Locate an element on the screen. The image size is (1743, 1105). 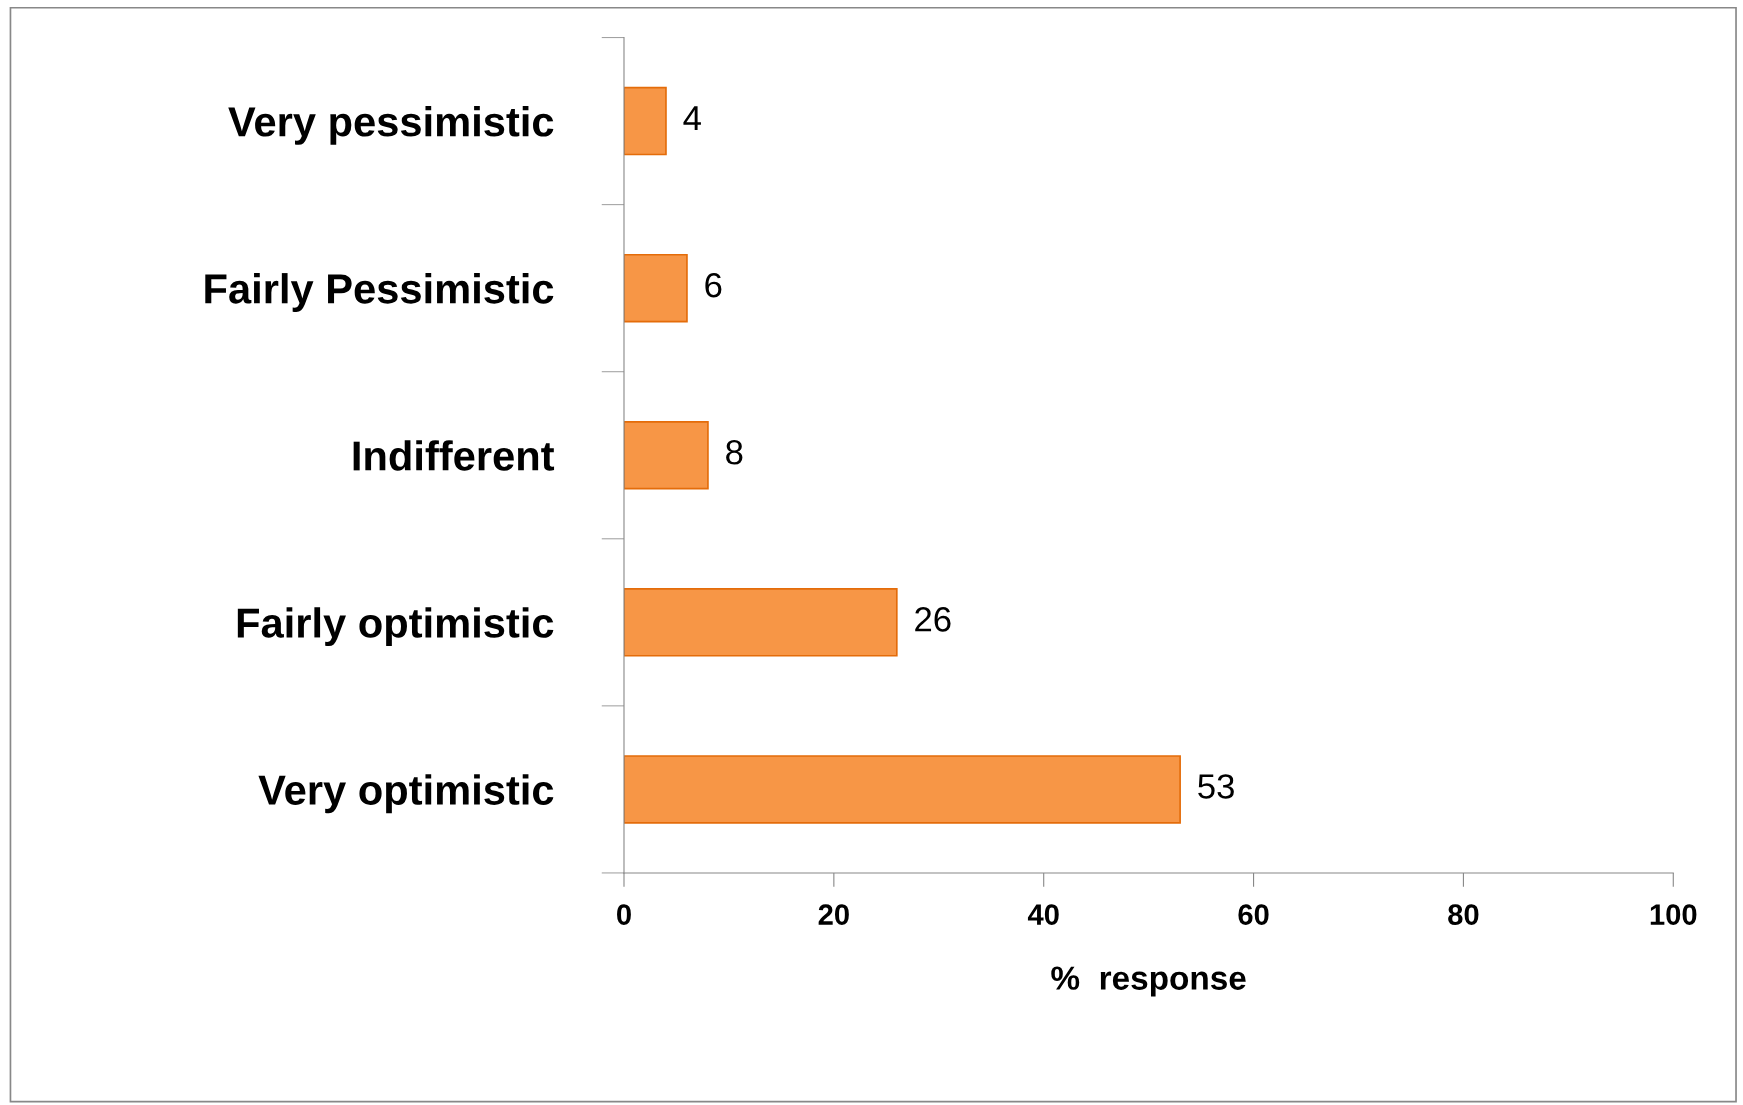
data-label: 53 is located at coordinates (1216, 786).